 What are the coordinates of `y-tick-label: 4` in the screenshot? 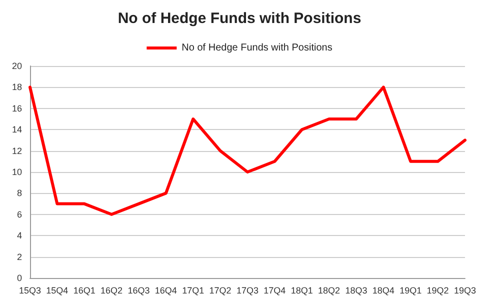 It's located at (19, 235).